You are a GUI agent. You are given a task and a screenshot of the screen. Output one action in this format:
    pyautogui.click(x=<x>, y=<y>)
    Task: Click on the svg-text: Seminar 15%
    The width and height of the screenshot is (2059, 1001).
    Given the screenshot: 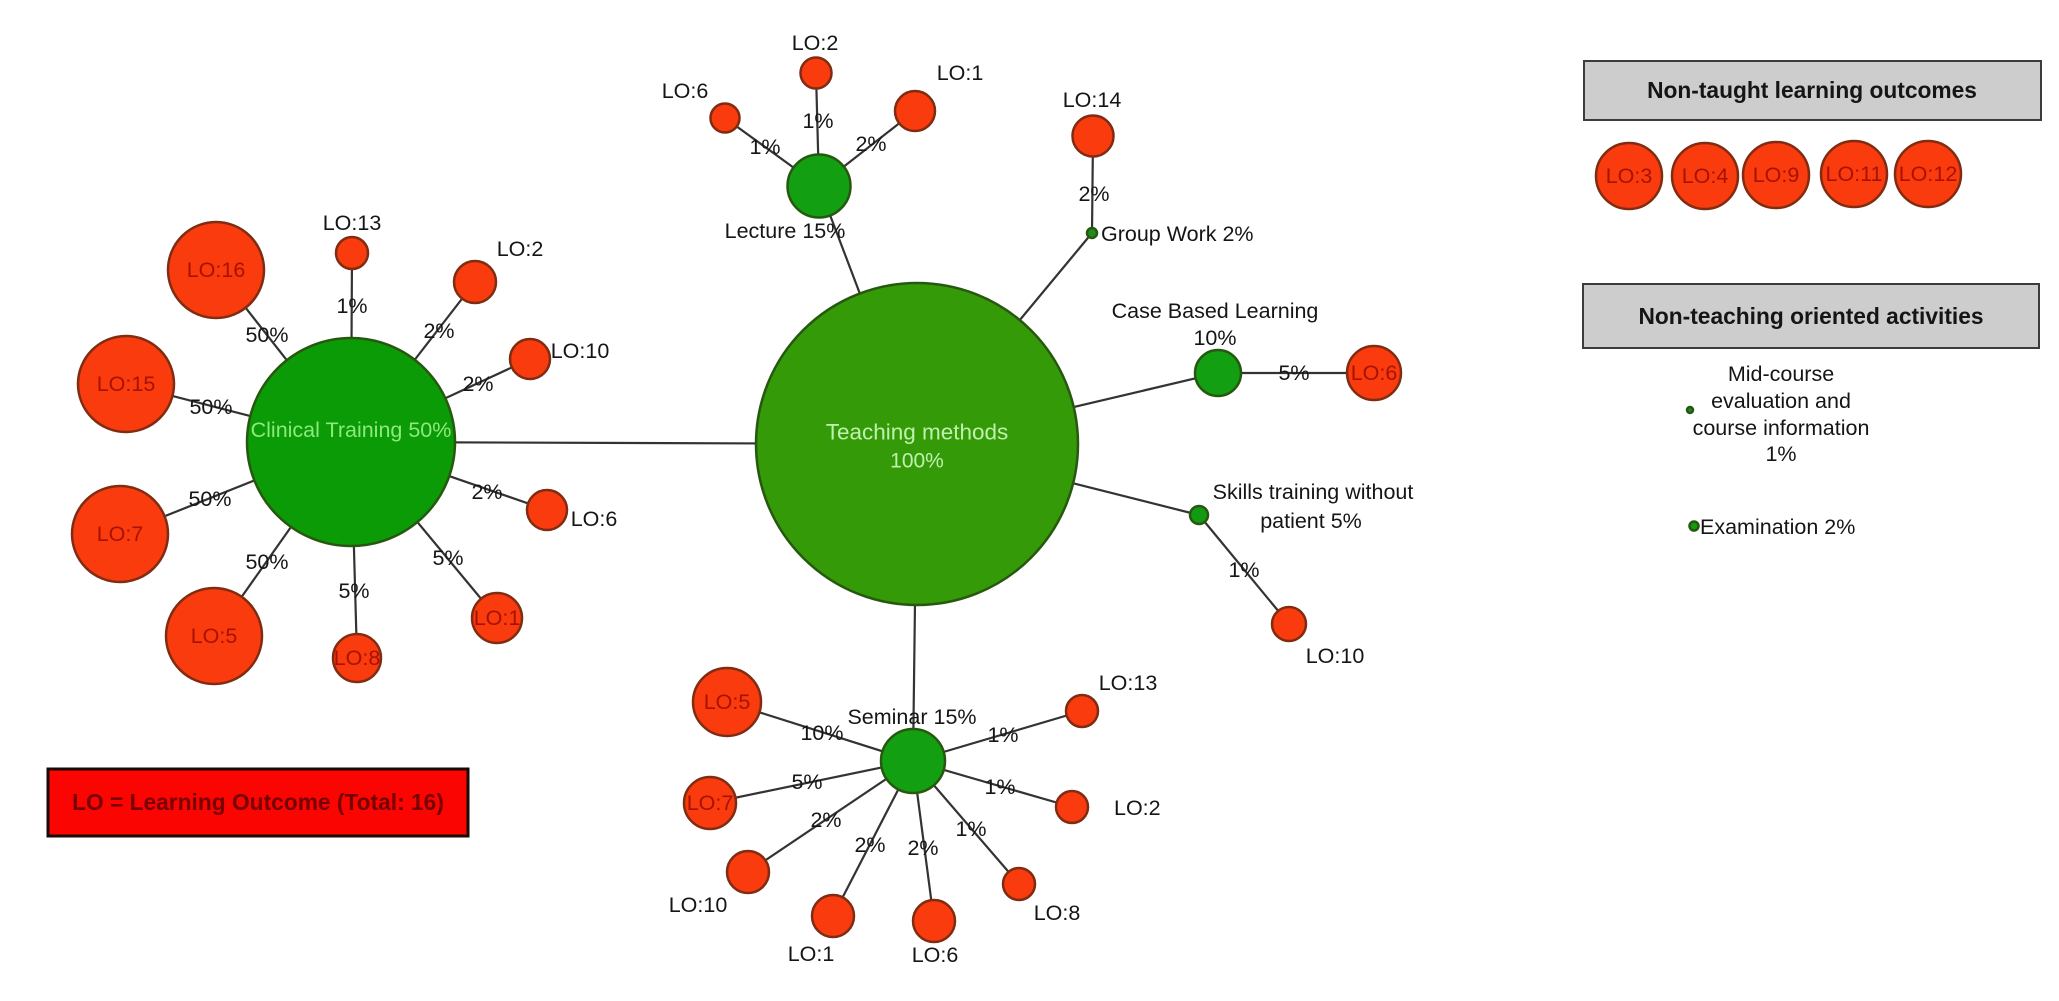 What is the action you would take?
    pyautogui.click(x=911, y=717)
    